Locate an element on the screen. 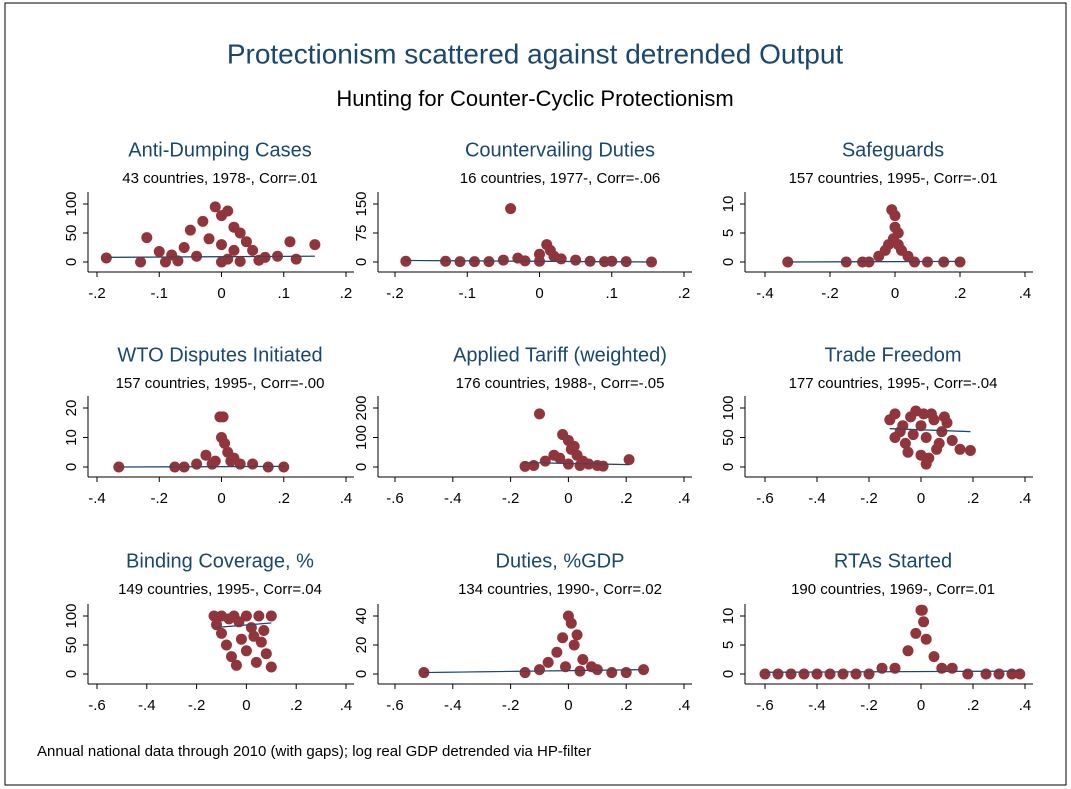 The image size is (1071, 789). panel-title: WTO Disputes Initiated is located at coordinates (219, 355).